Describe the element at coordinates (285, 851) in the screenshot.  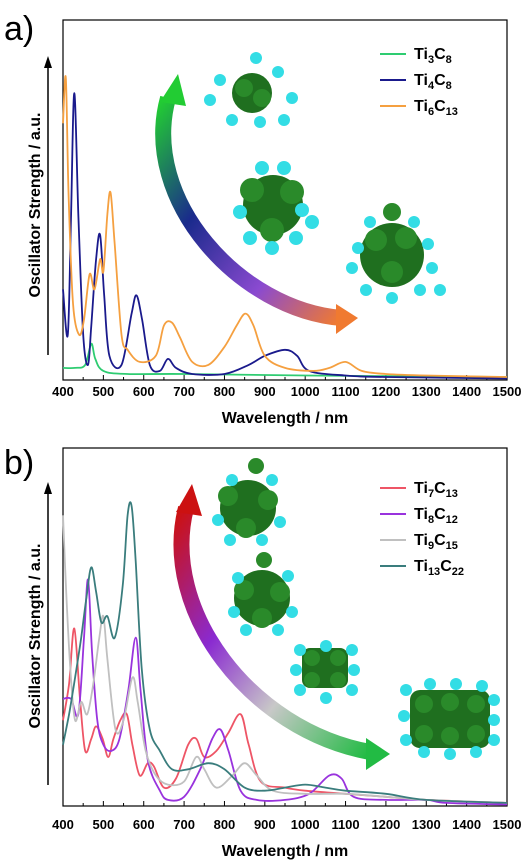
I see `panel-b-x-axis-title: Wavelength / nm` at that location.